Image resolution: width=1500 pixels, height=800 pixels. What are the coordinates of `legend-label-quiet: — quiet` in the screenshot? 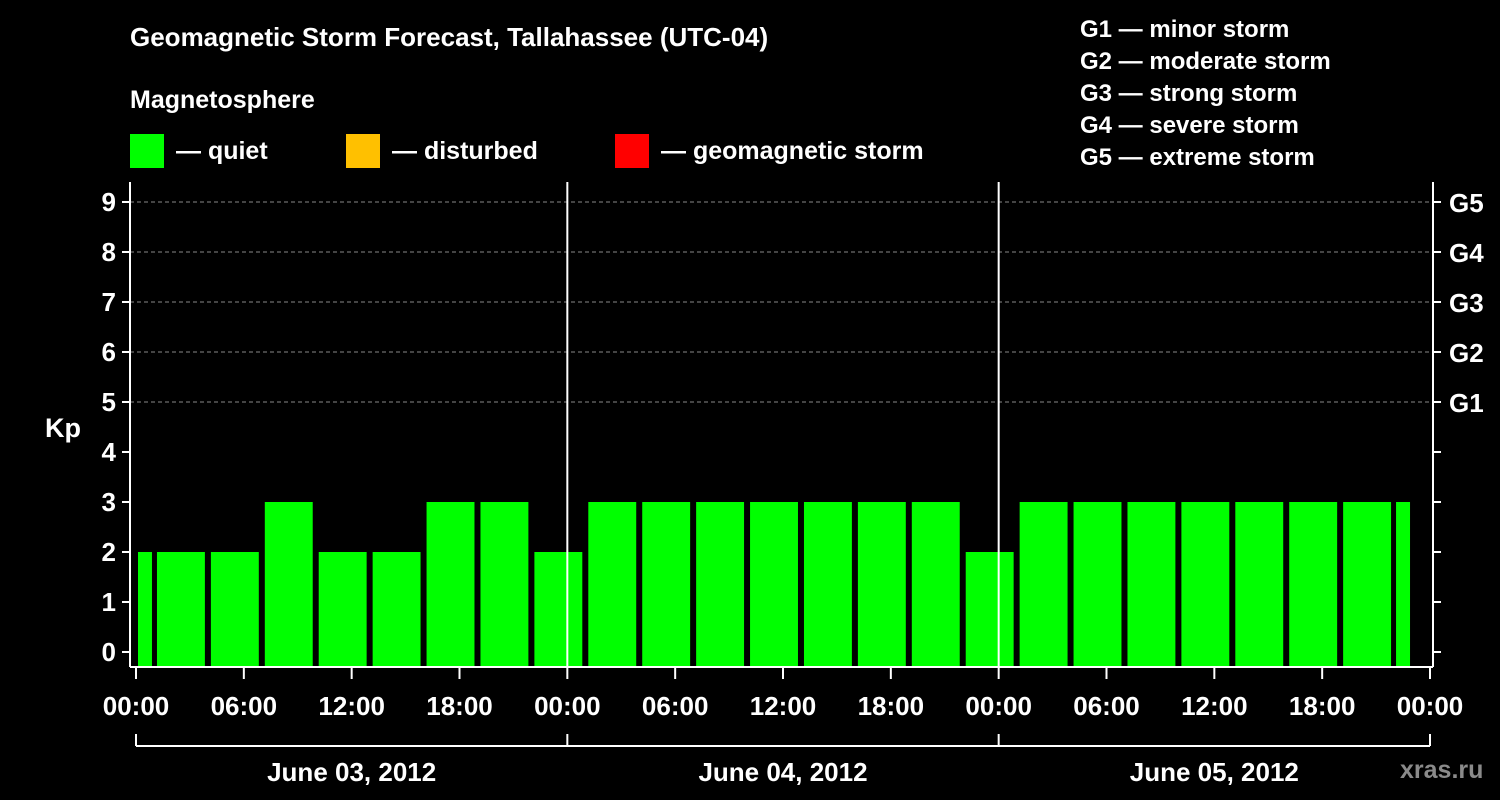 It's located at (222, 150).